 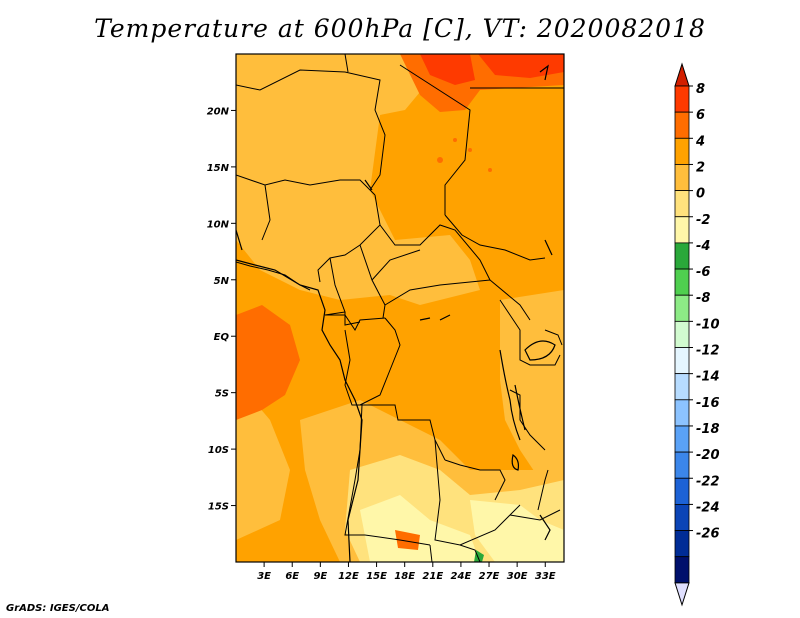 I want to click on colorbar-label: 4, so click(x=700, y=141).